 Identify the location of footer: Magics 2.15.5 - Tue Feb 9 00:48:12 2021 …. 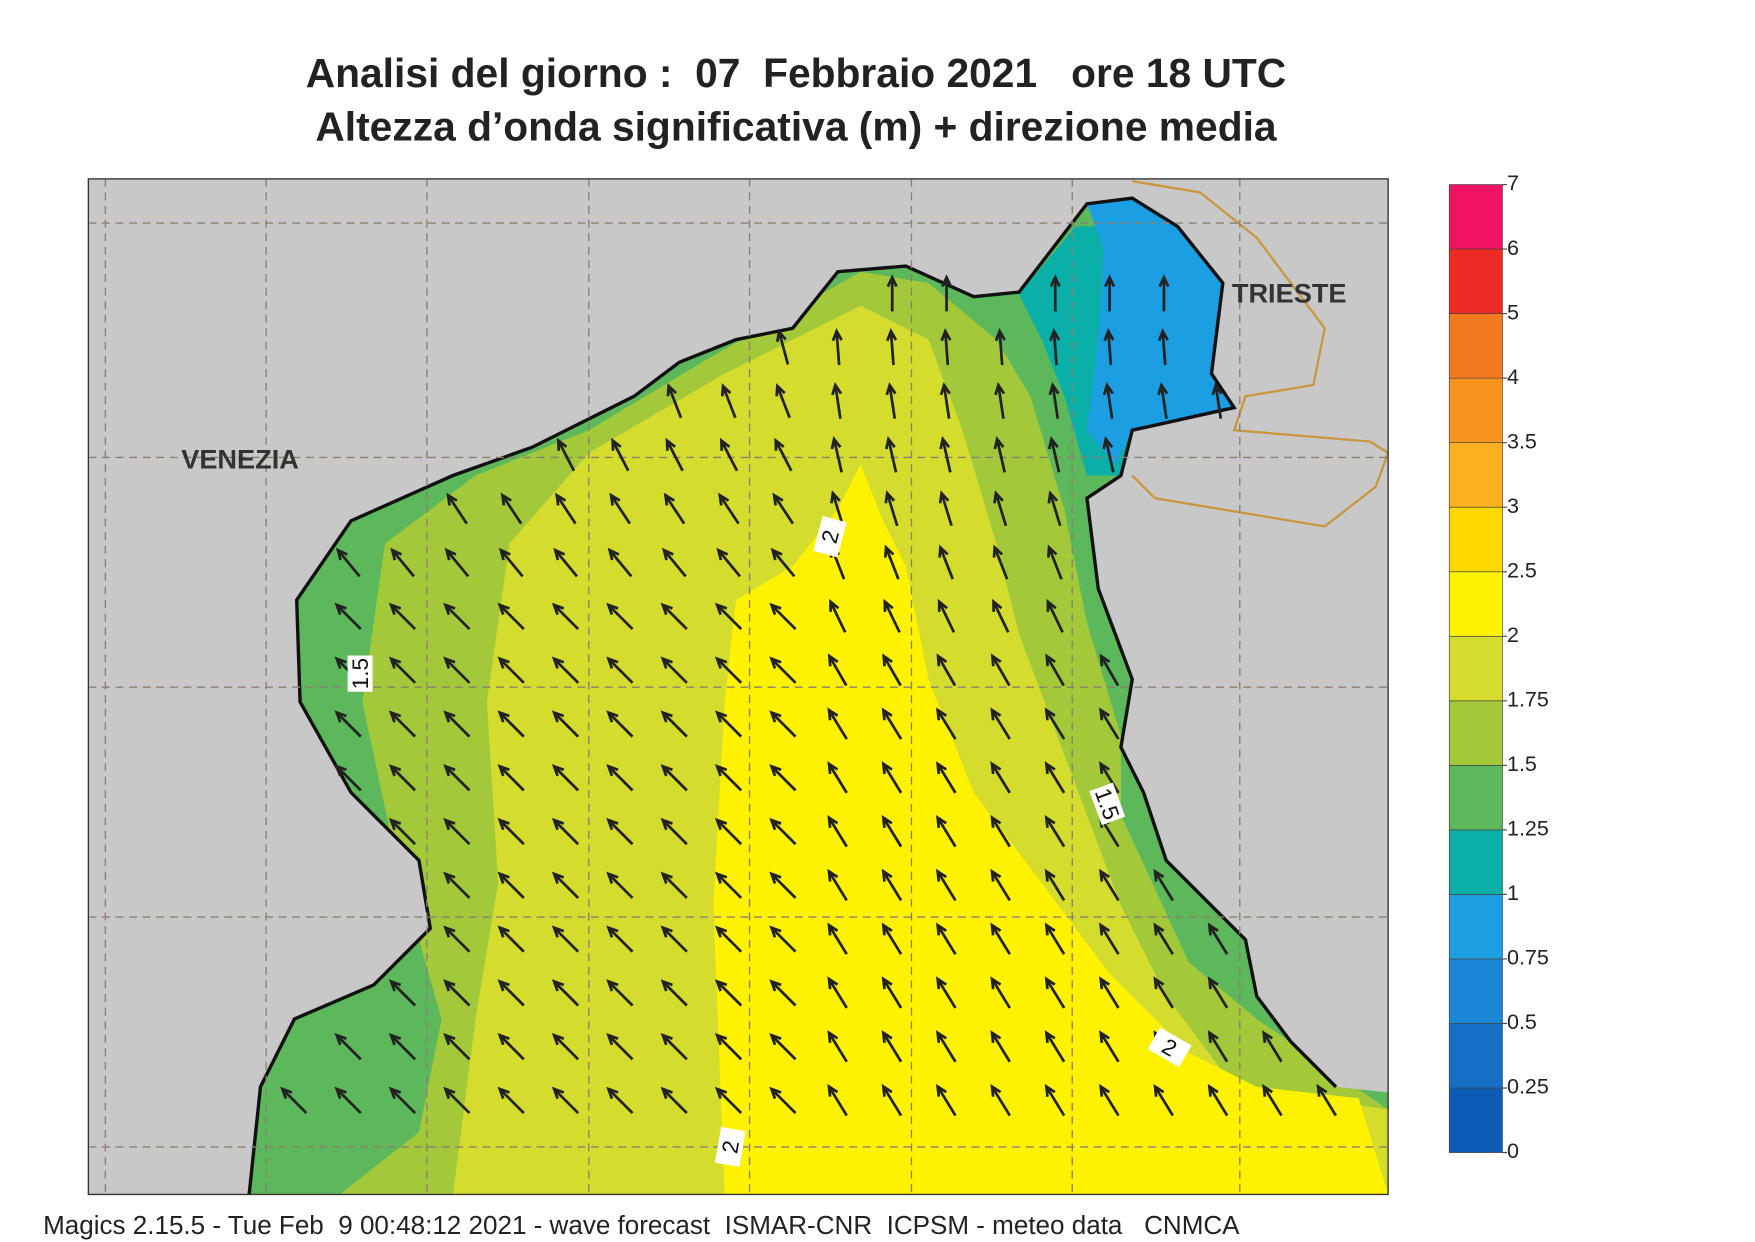
(641, 1225).